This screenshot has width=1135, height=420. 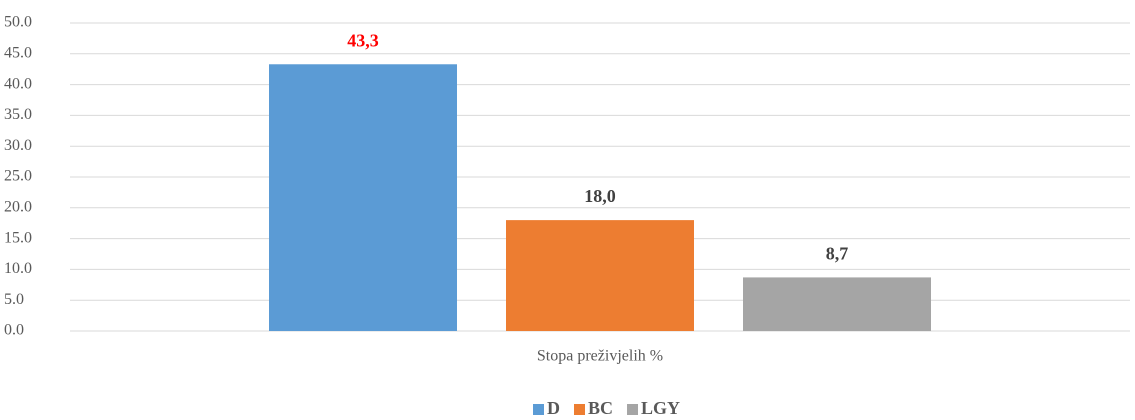 What do you see at coordinates (18, 52) in the screenshot?
I see `y-tick-label: 45.0` at bounding box center [18, 52].